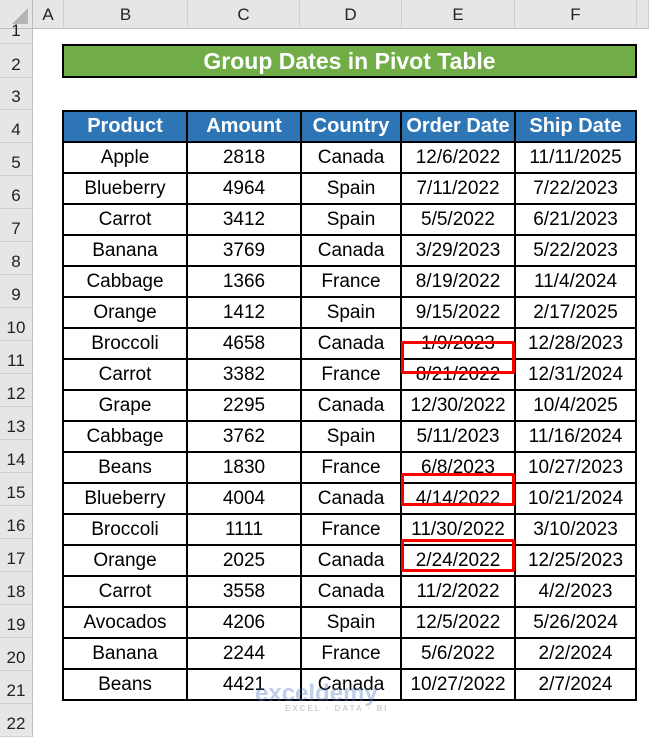  What do you see at coordinates (575, 157) in the screenshot?
I see `cell-ship-date: 11/11/2025` at bounding box center [575, 157].